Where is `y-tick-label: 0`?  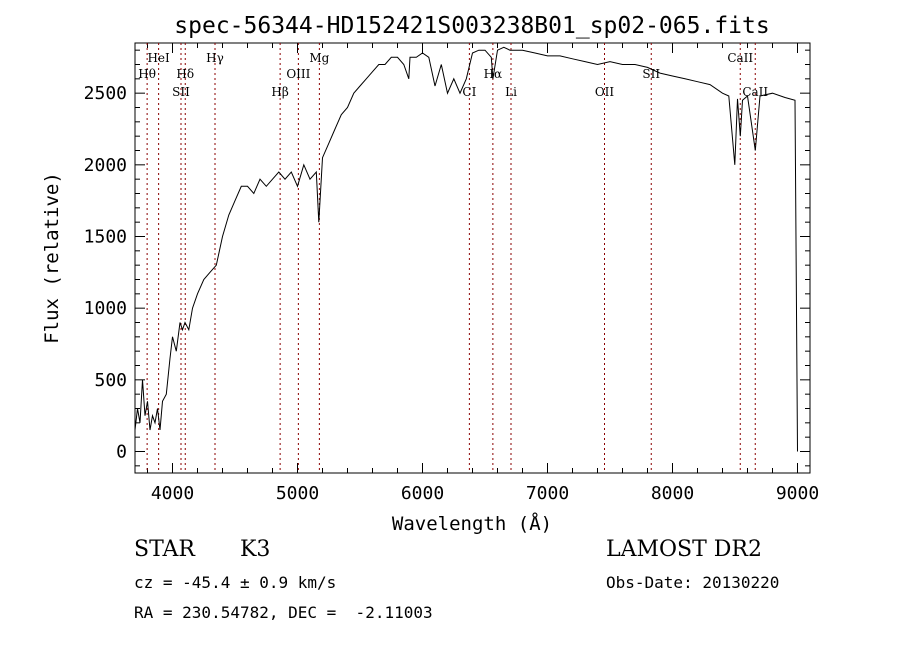 y-tick-label: 0 is located at coordinates (121, 452).